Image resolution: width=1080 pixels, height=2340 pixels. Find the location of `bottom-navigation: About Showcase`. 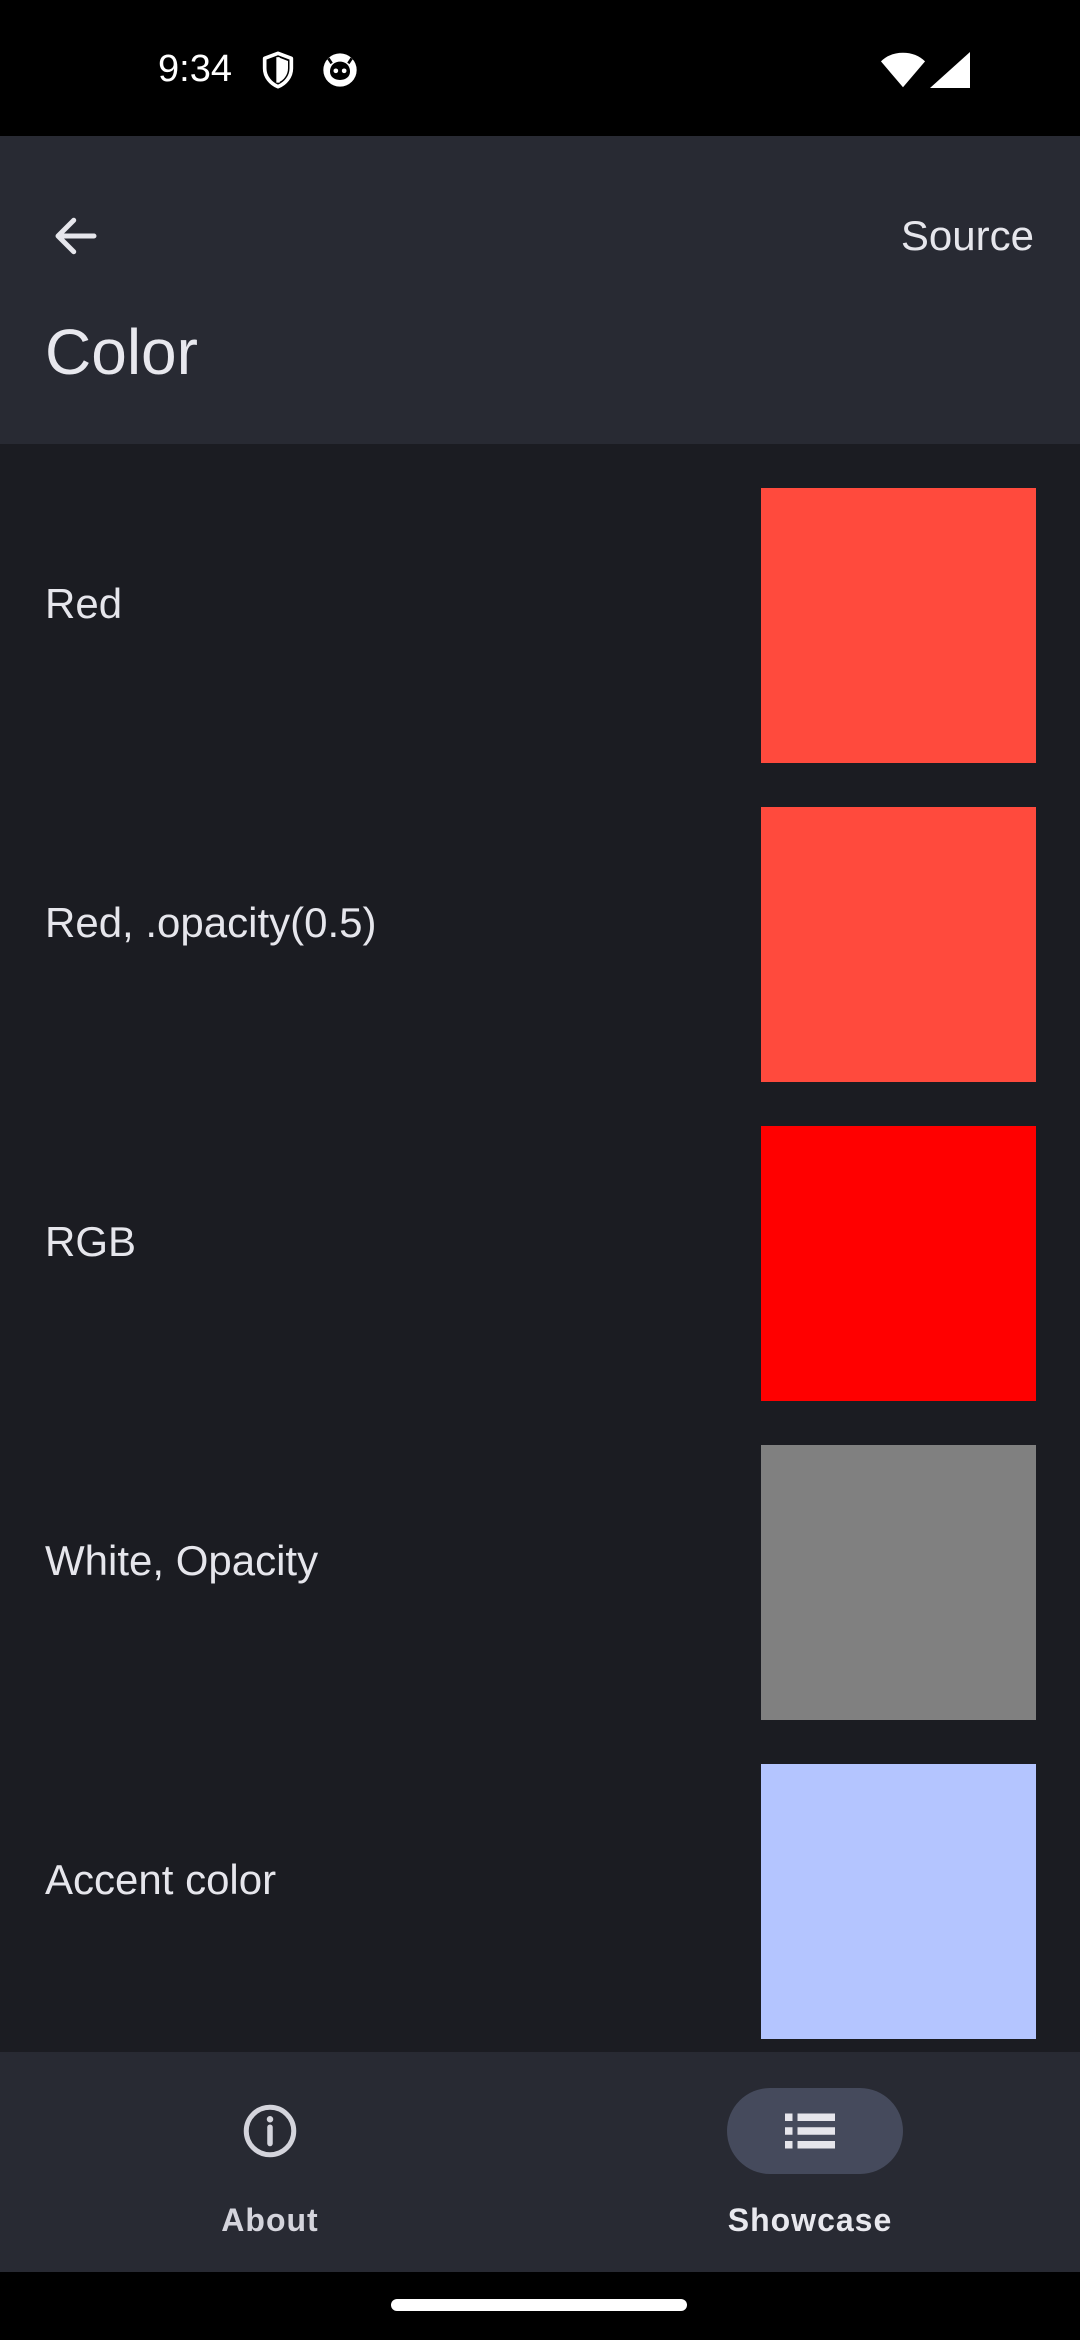

bottom-navigation: About Showcase is located at coordinates (540, 2162).